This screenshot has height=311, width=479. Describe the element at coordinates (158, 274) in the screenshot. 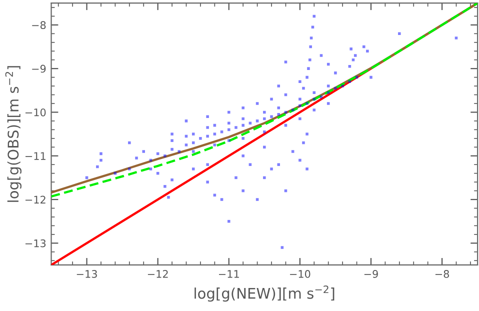

I see `x-tick-label: −12` at that location.